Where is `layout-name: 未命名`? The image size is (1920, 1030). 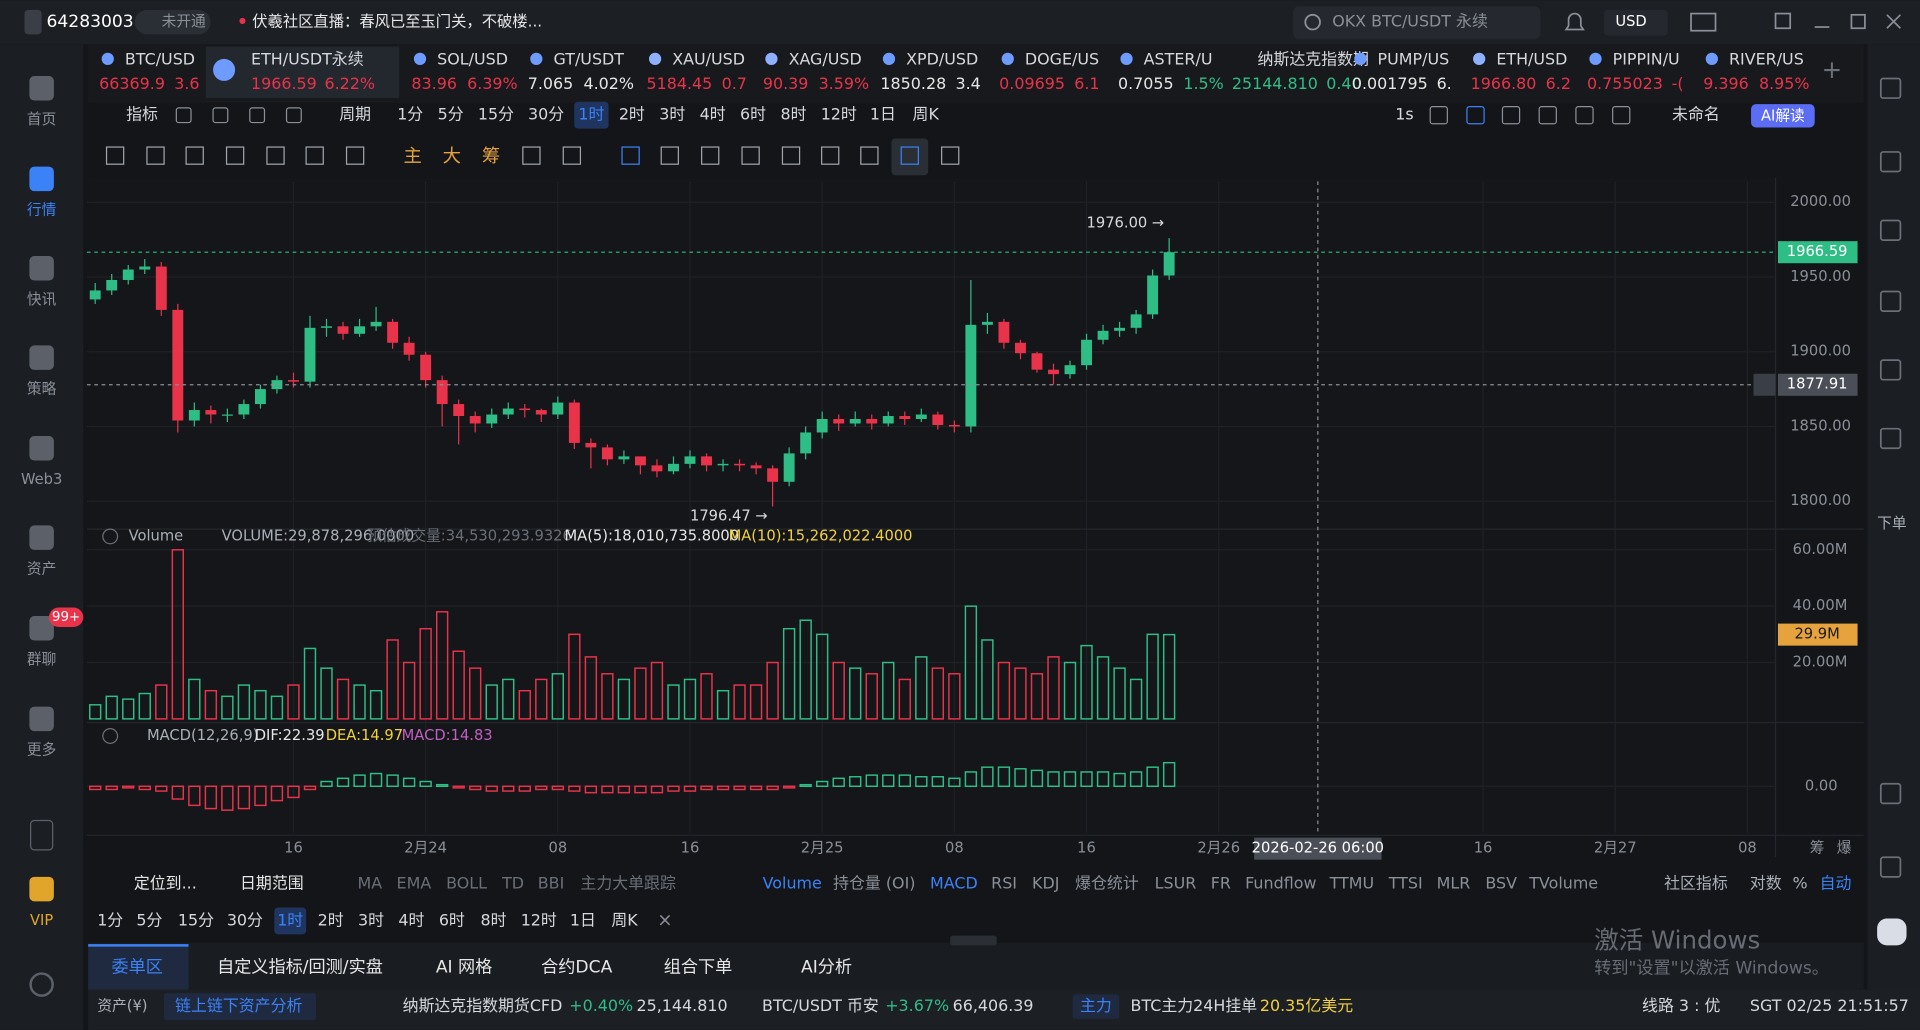 layout-name: 未命名 is located at coordinates (1696, 114).